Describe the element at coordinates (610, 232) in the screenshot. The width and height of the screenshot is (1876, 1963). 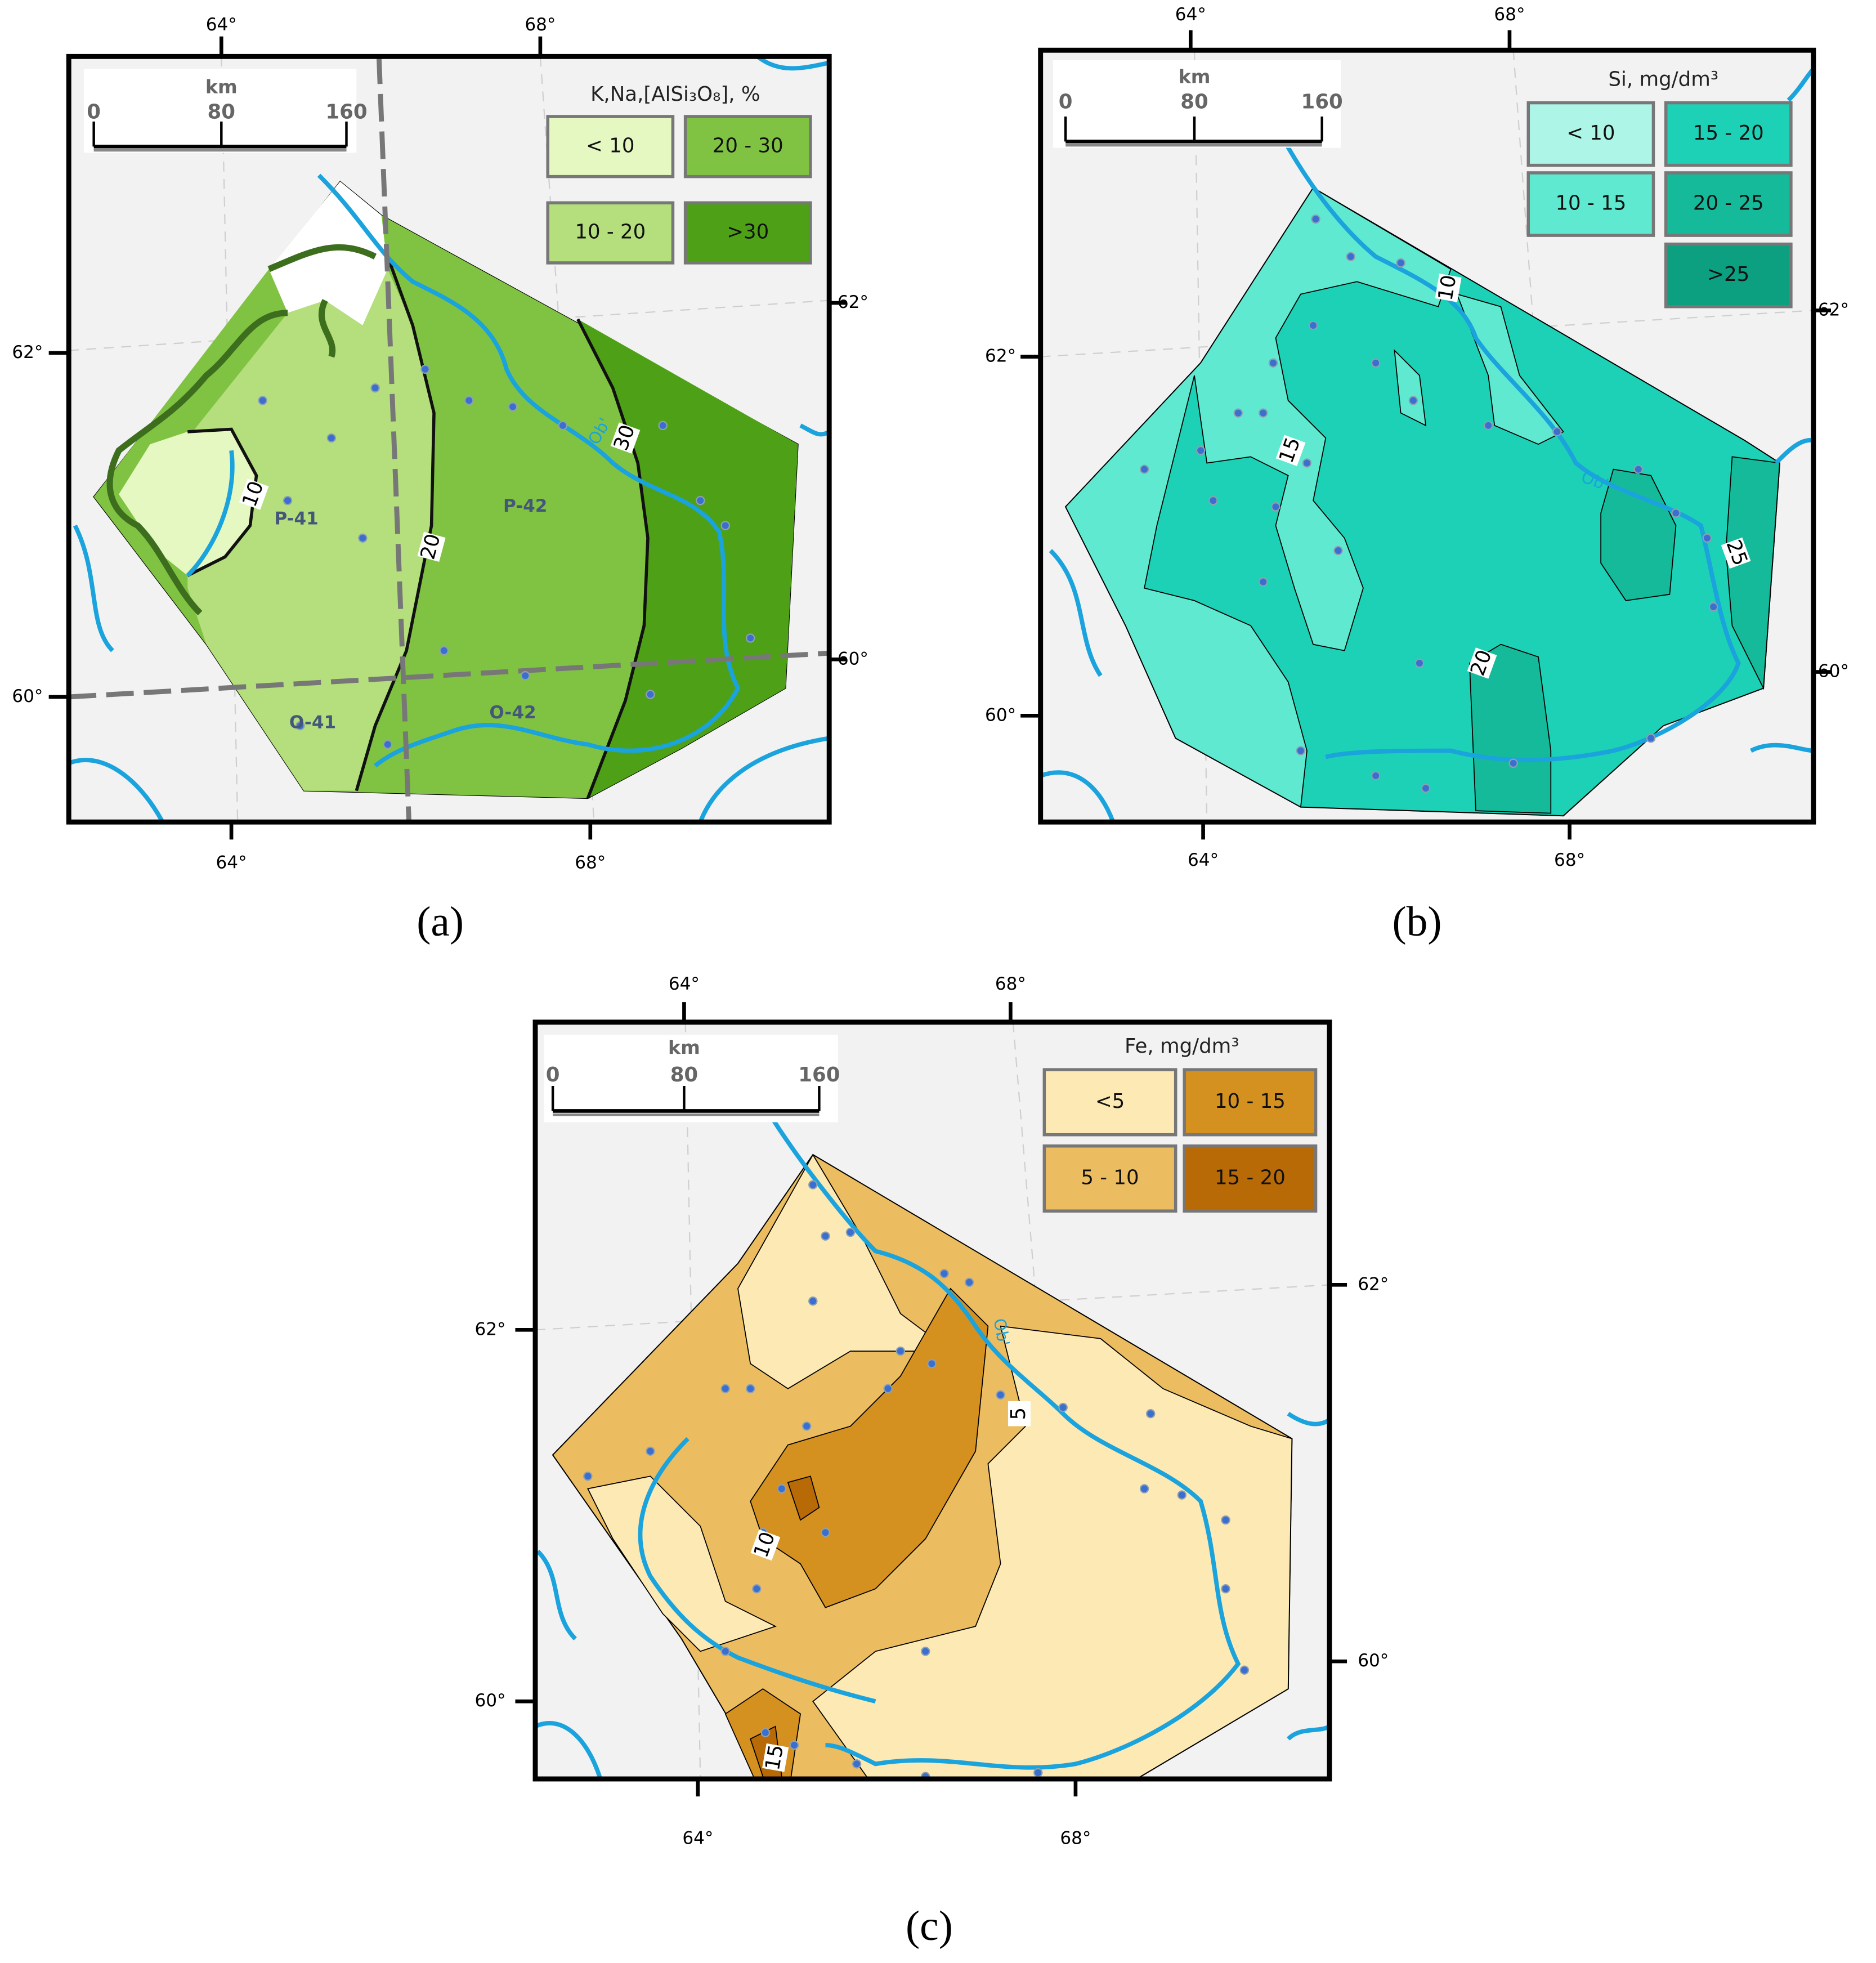
I see `legend-label: 10 - 20` at that location.